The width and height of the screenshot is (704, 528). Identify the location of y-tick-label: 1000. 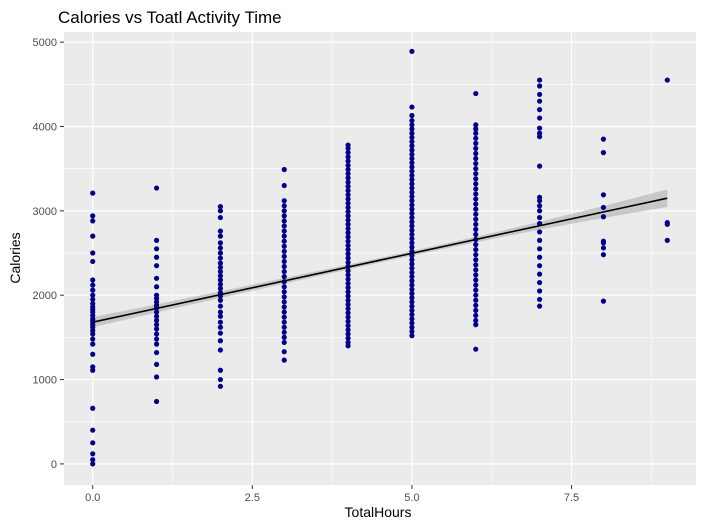
(45, 381).